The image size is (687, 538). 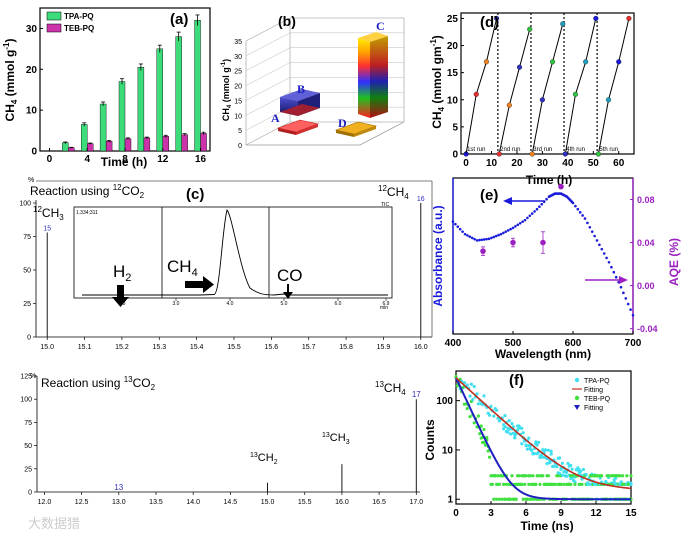 I want to click on d-ytick-label-15: 15, so click(x=453, y=73).